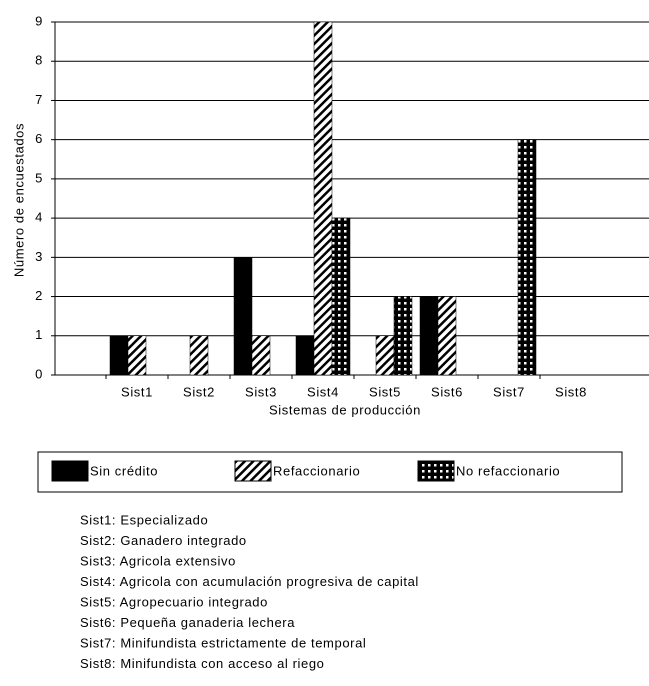 The height and width of the screenshot is (686, 649). Describe the element at coordinates (316, 470) in the screenshot. I see `legend-label: Refaccionario` at that location.